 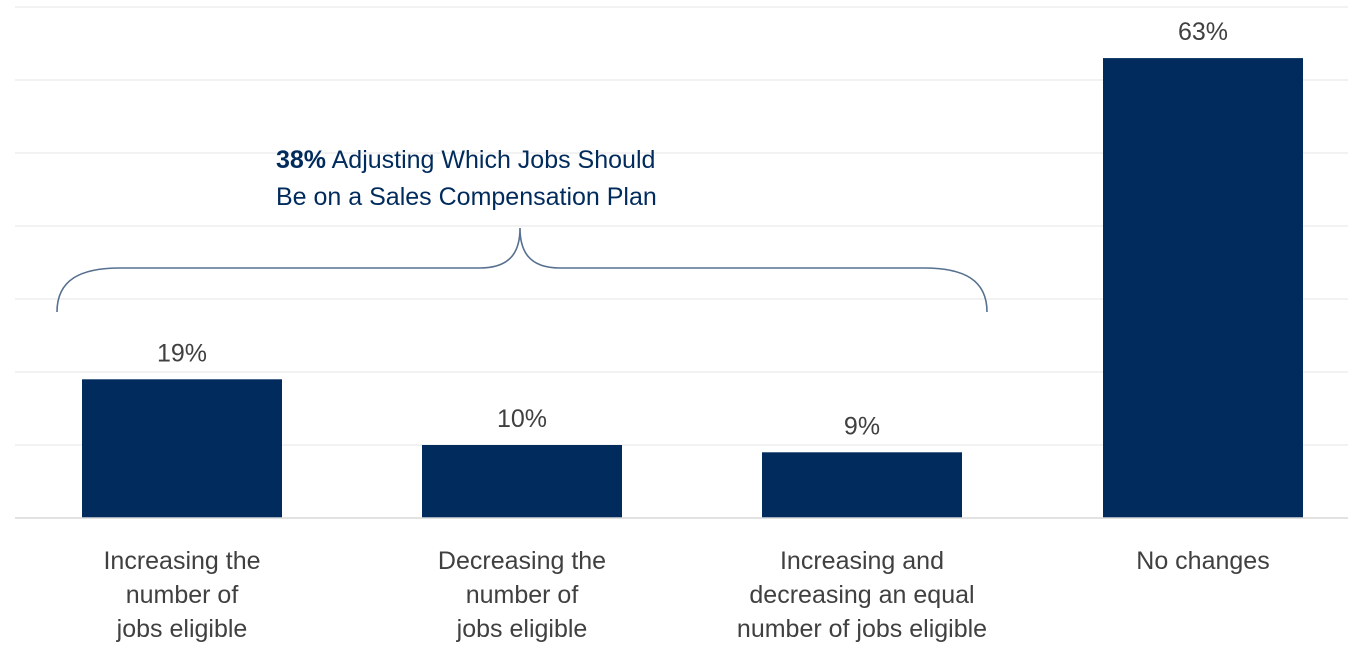 I want to click on value-label: 9%, so click(x=862, y=426).